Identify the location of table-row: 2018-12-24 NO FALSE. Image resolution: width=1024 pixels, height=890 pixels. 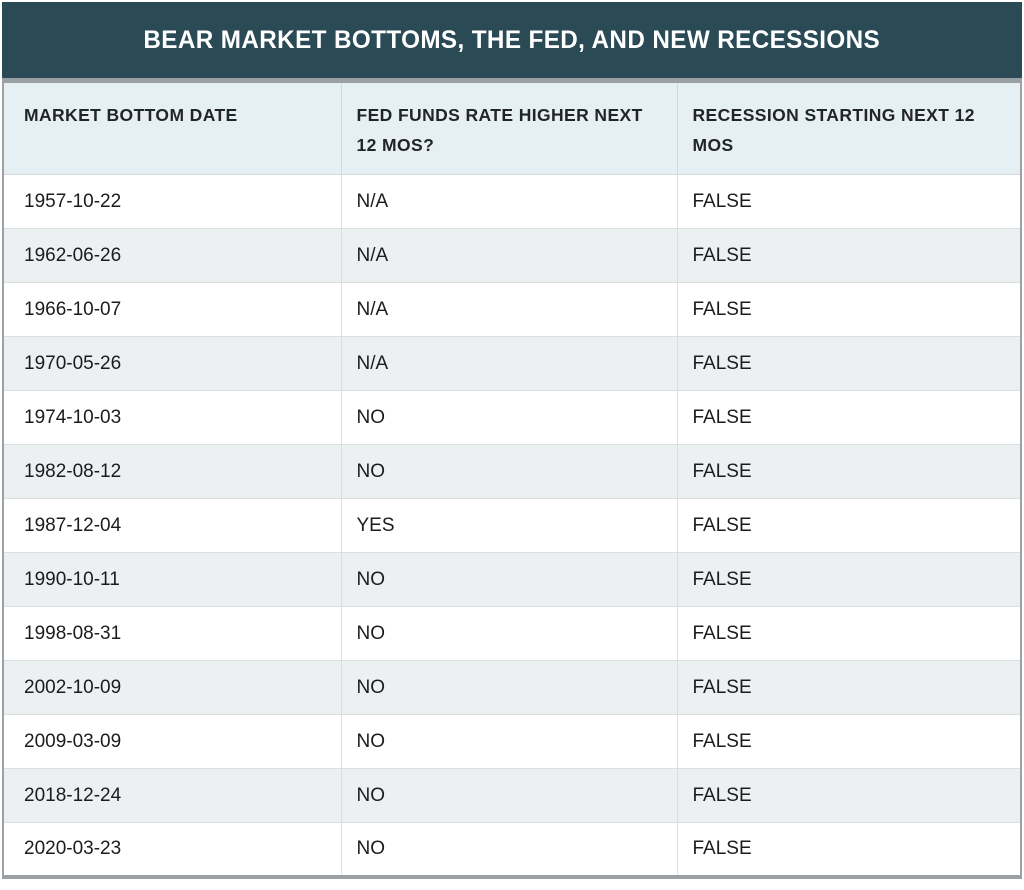
(512, 795).